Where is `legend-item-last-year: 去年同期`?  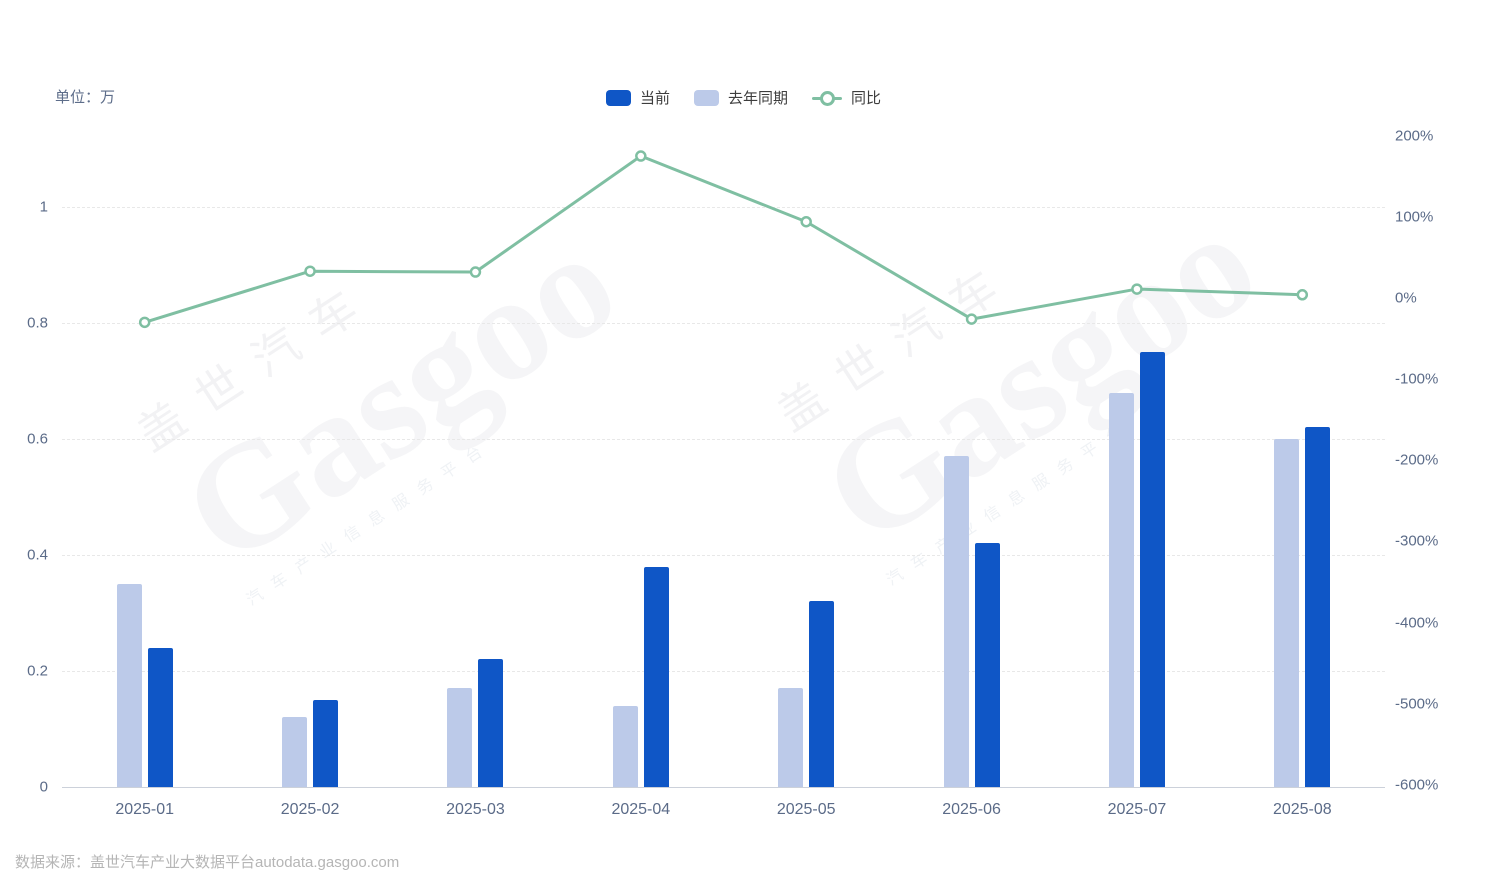 legend-item-last-year: 去年同期 is located at coordinates (740, 97).